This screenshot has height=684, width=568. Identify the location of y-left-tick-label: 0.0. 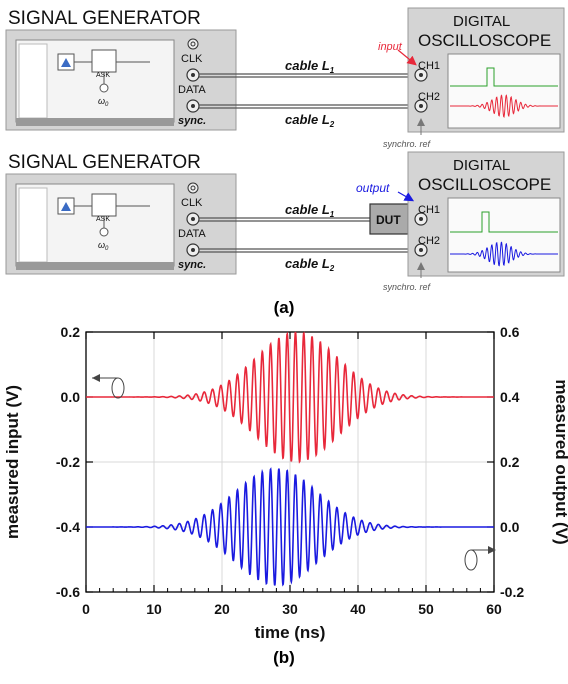
(71, 397).